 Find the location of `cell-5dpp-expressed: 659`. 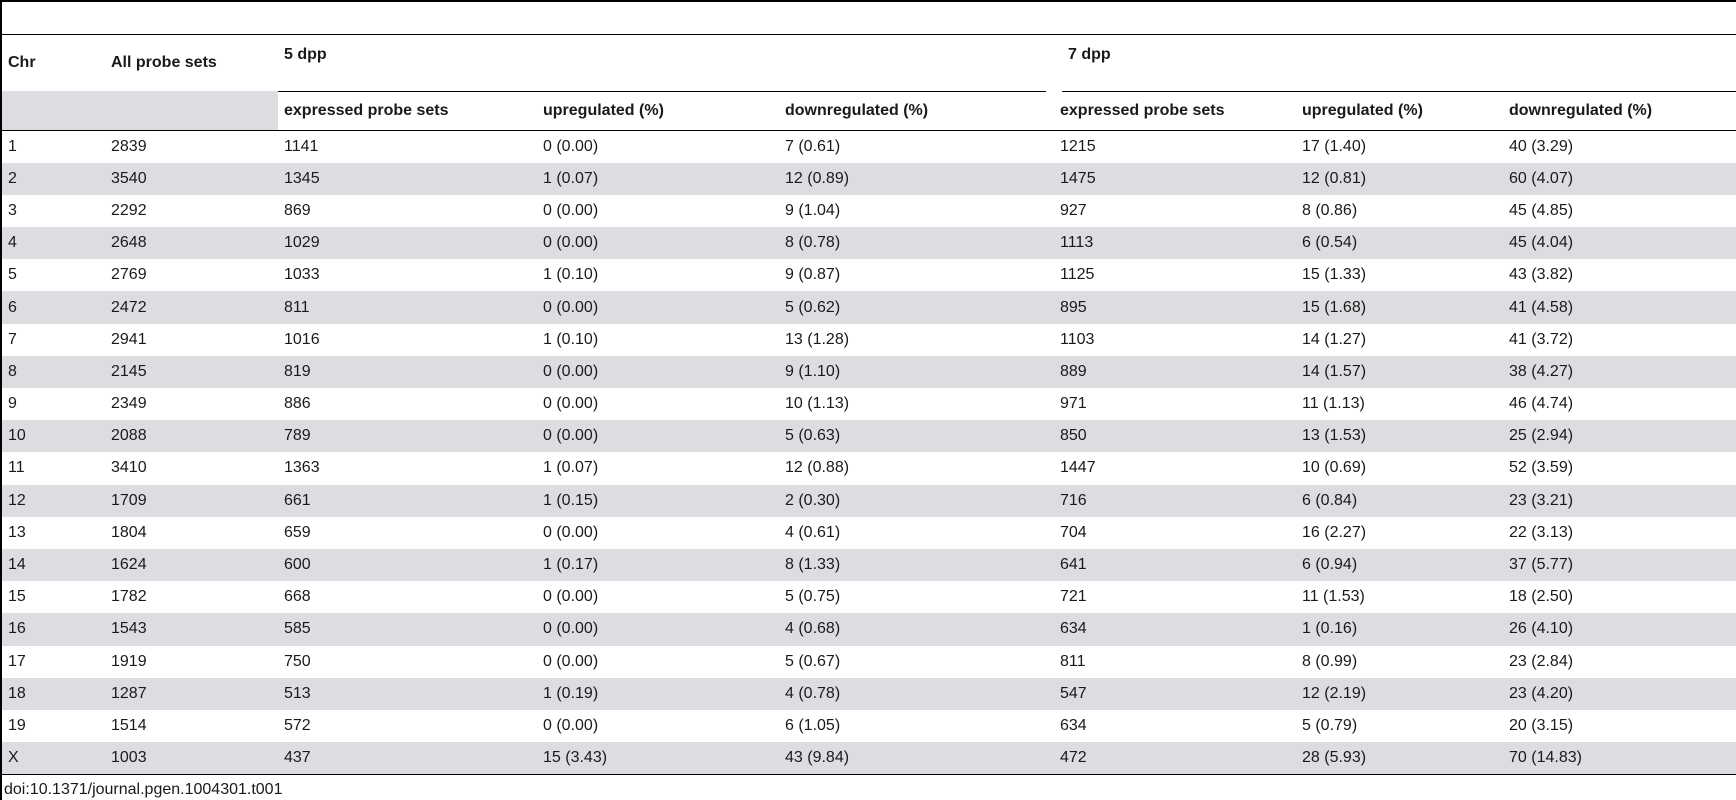

cell-5dpp-expressed: 659 is located at coordinates (297, 532).